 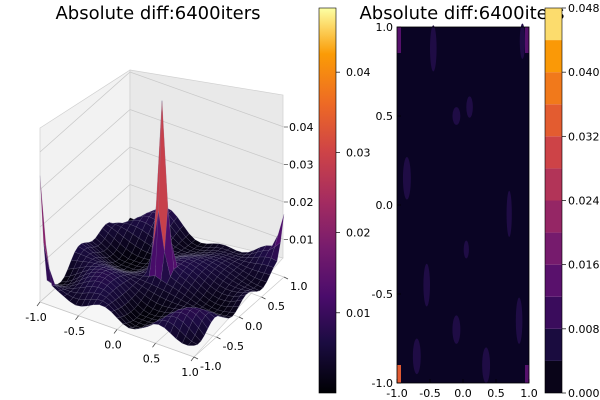 I want to click on contour-colorbar-bands, so click(x=553, y=200).